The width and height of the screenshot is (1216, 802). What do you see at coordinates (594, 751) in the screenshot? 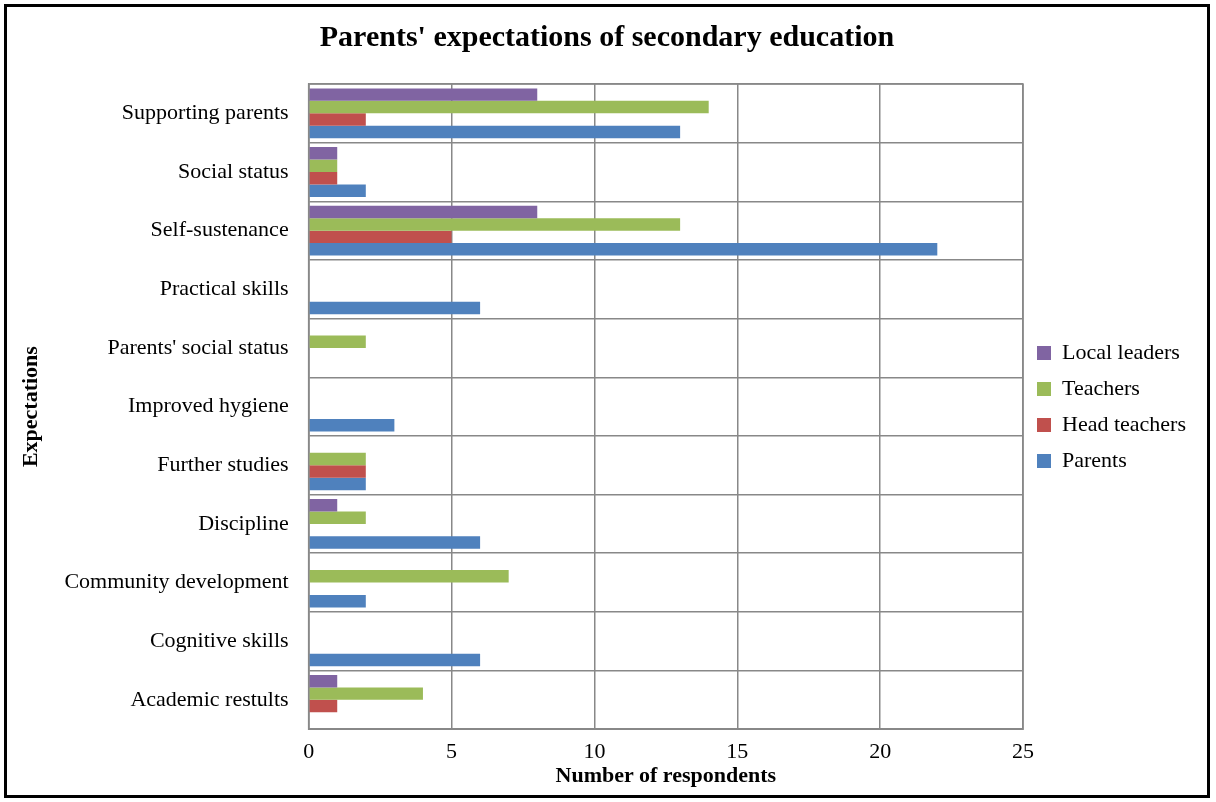
I see `x-tick-label: 10` at bounding box center [594, 751].